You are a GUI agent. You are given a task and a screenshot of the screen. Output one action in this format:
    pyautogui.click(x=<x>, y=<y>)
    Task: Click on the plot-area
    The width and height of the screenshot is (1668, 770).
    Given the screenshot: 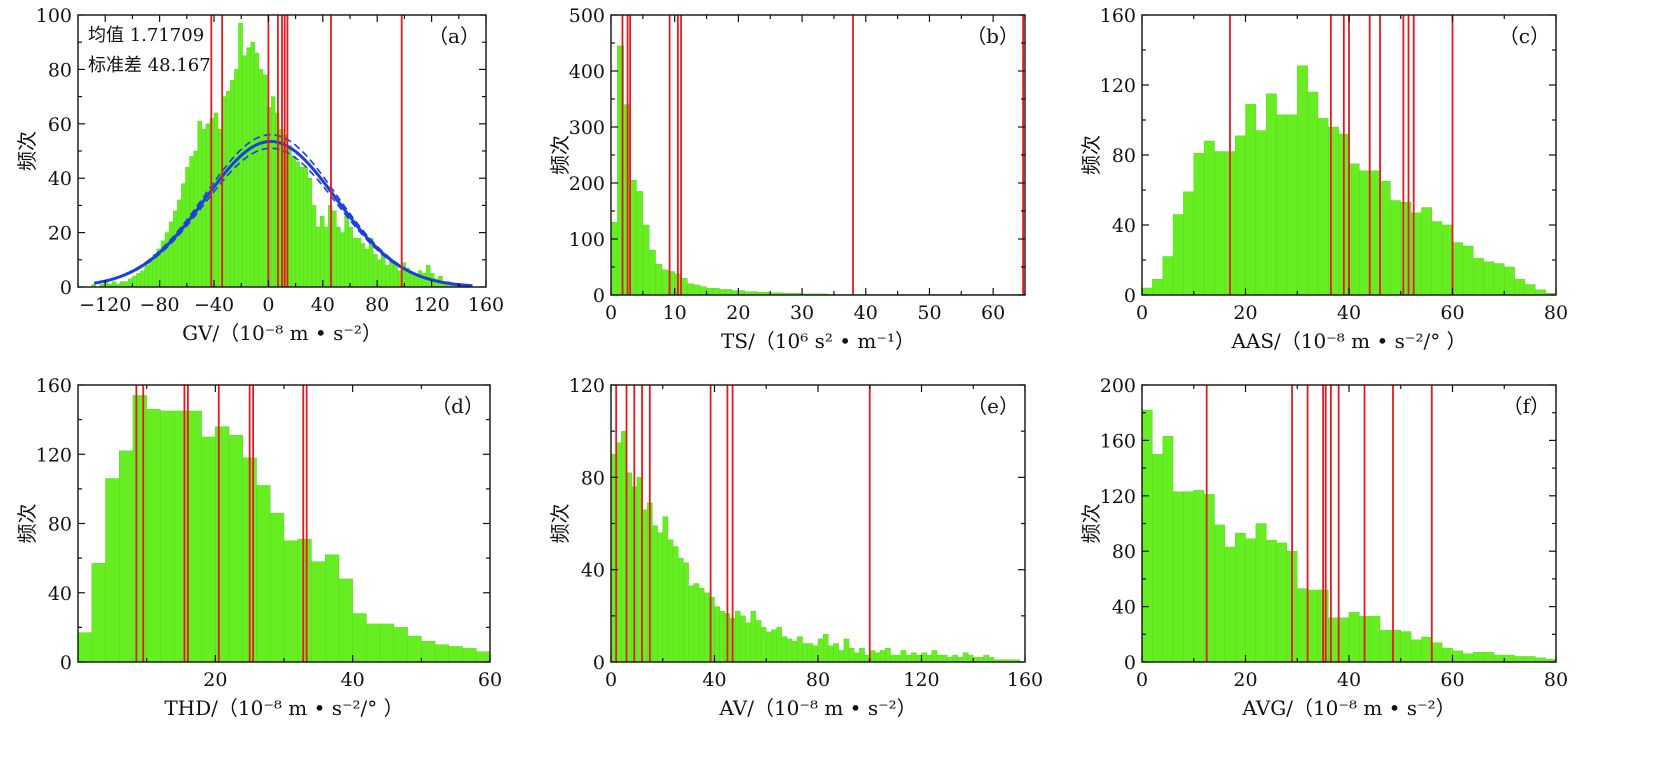 What is the action you would take?
    pyautogui.click(x=1349, y=155)
    